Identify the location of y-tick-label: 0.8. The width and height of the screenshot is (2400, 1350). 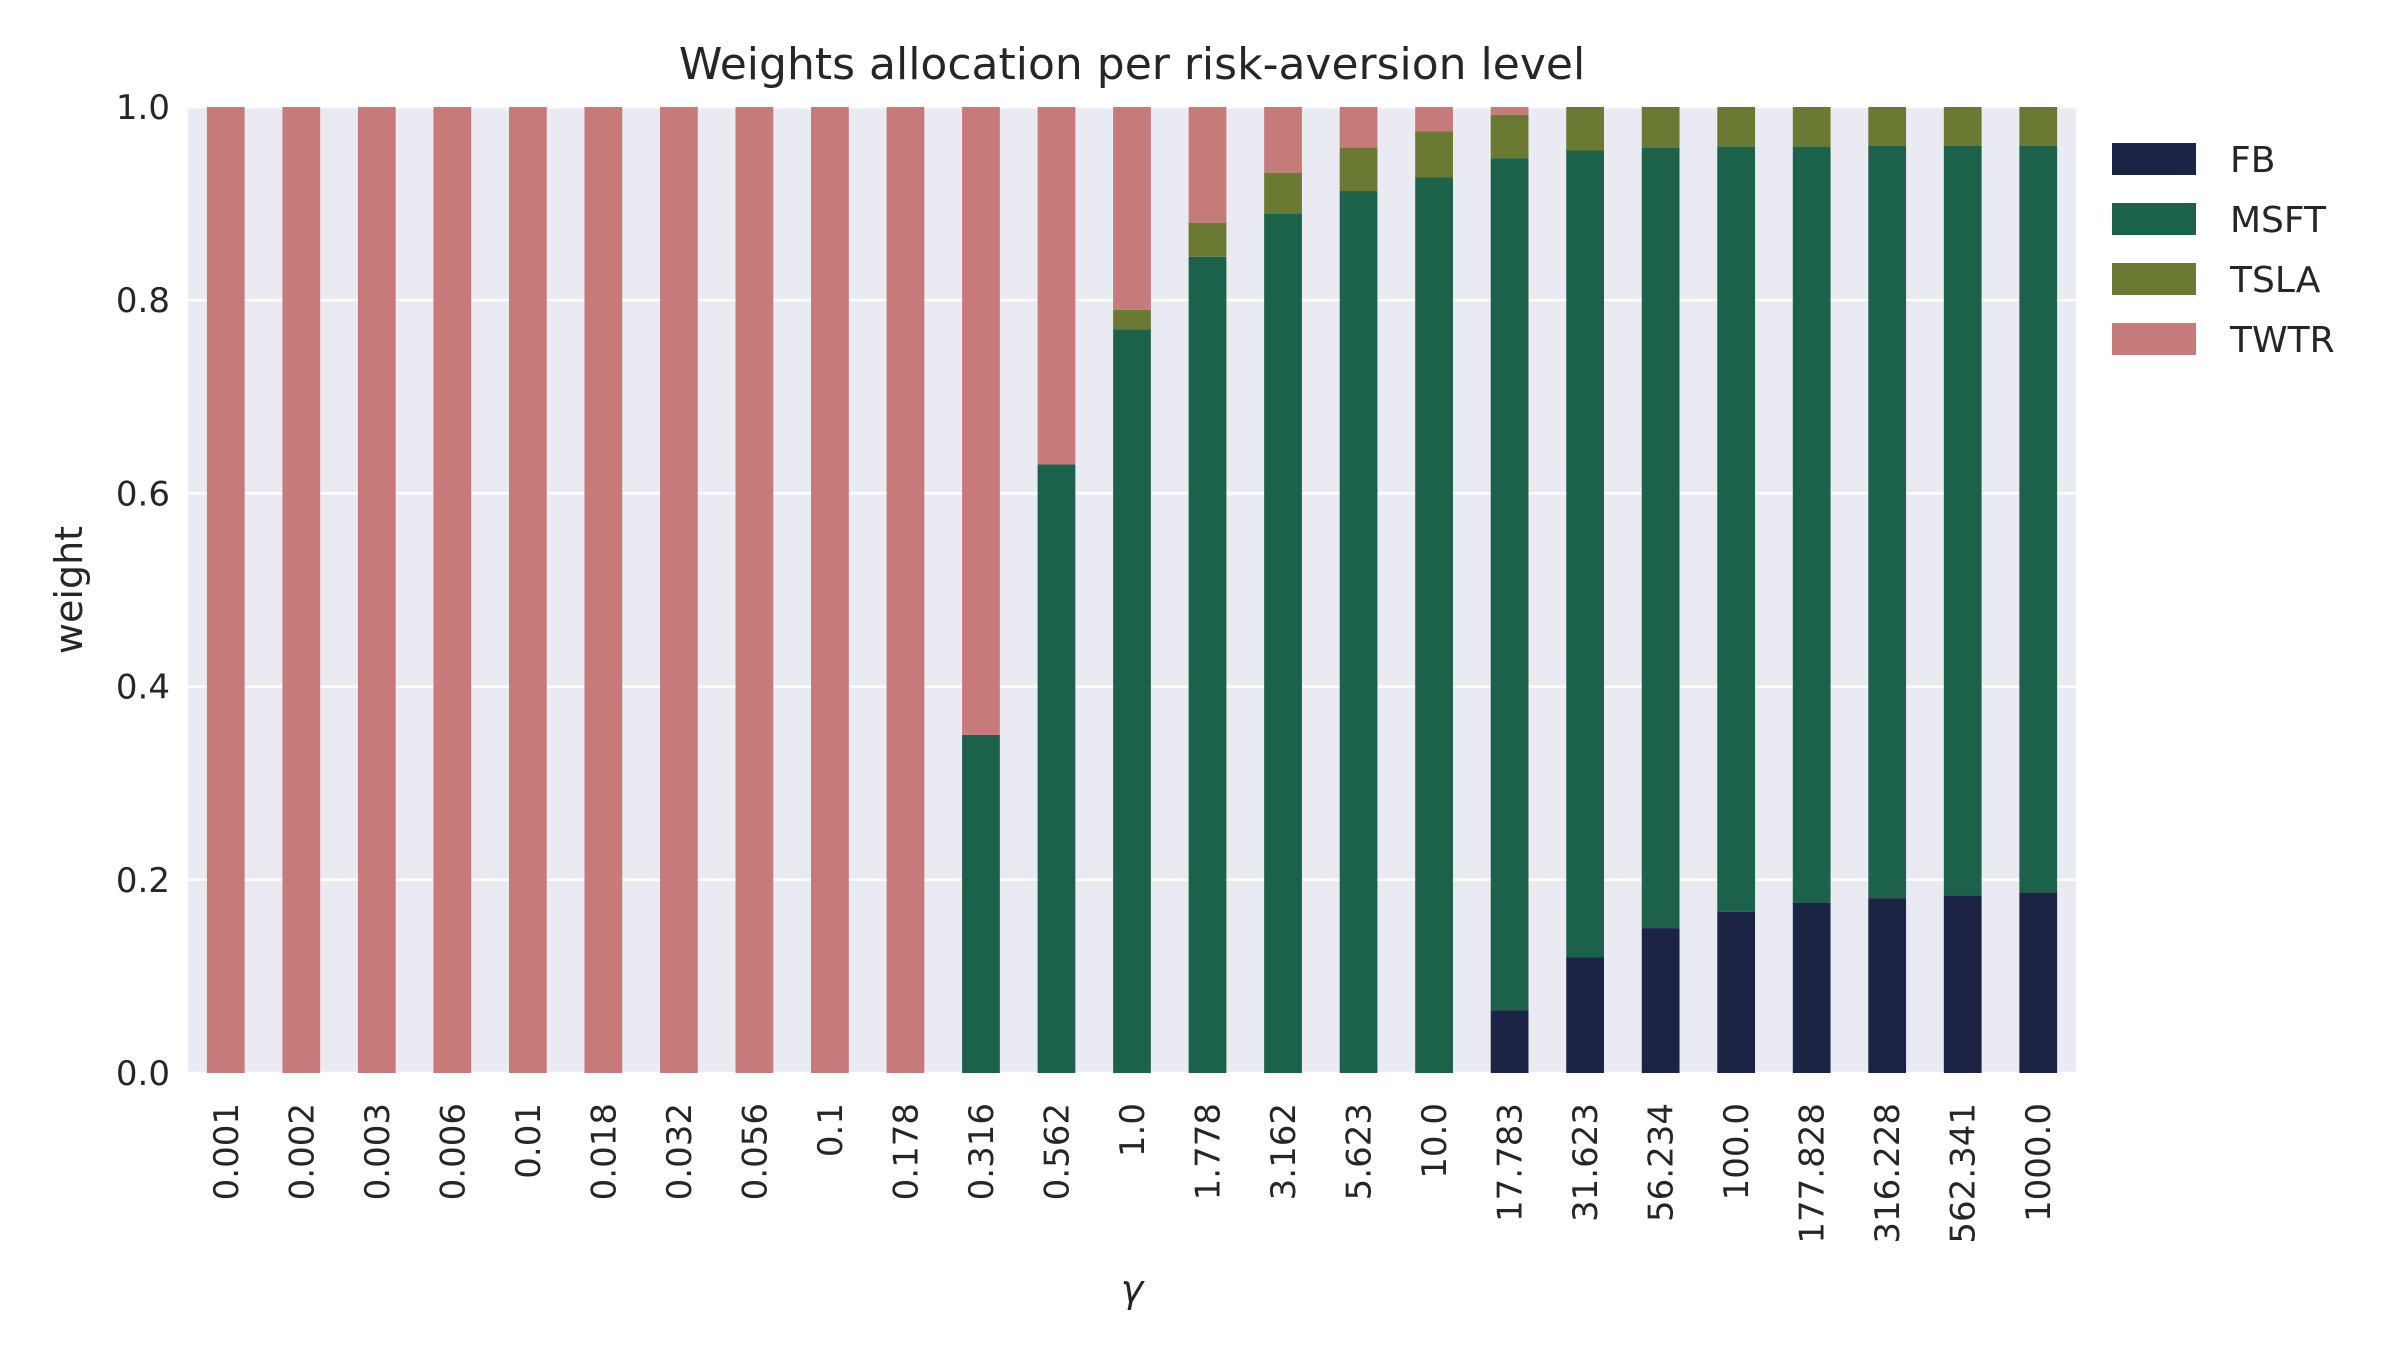
(143, 301).